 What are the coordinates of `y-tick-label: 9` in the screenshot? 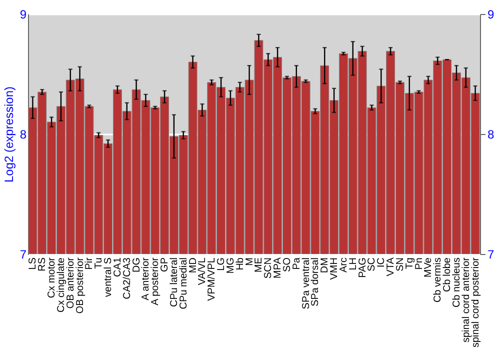 It's located at (23, 15).